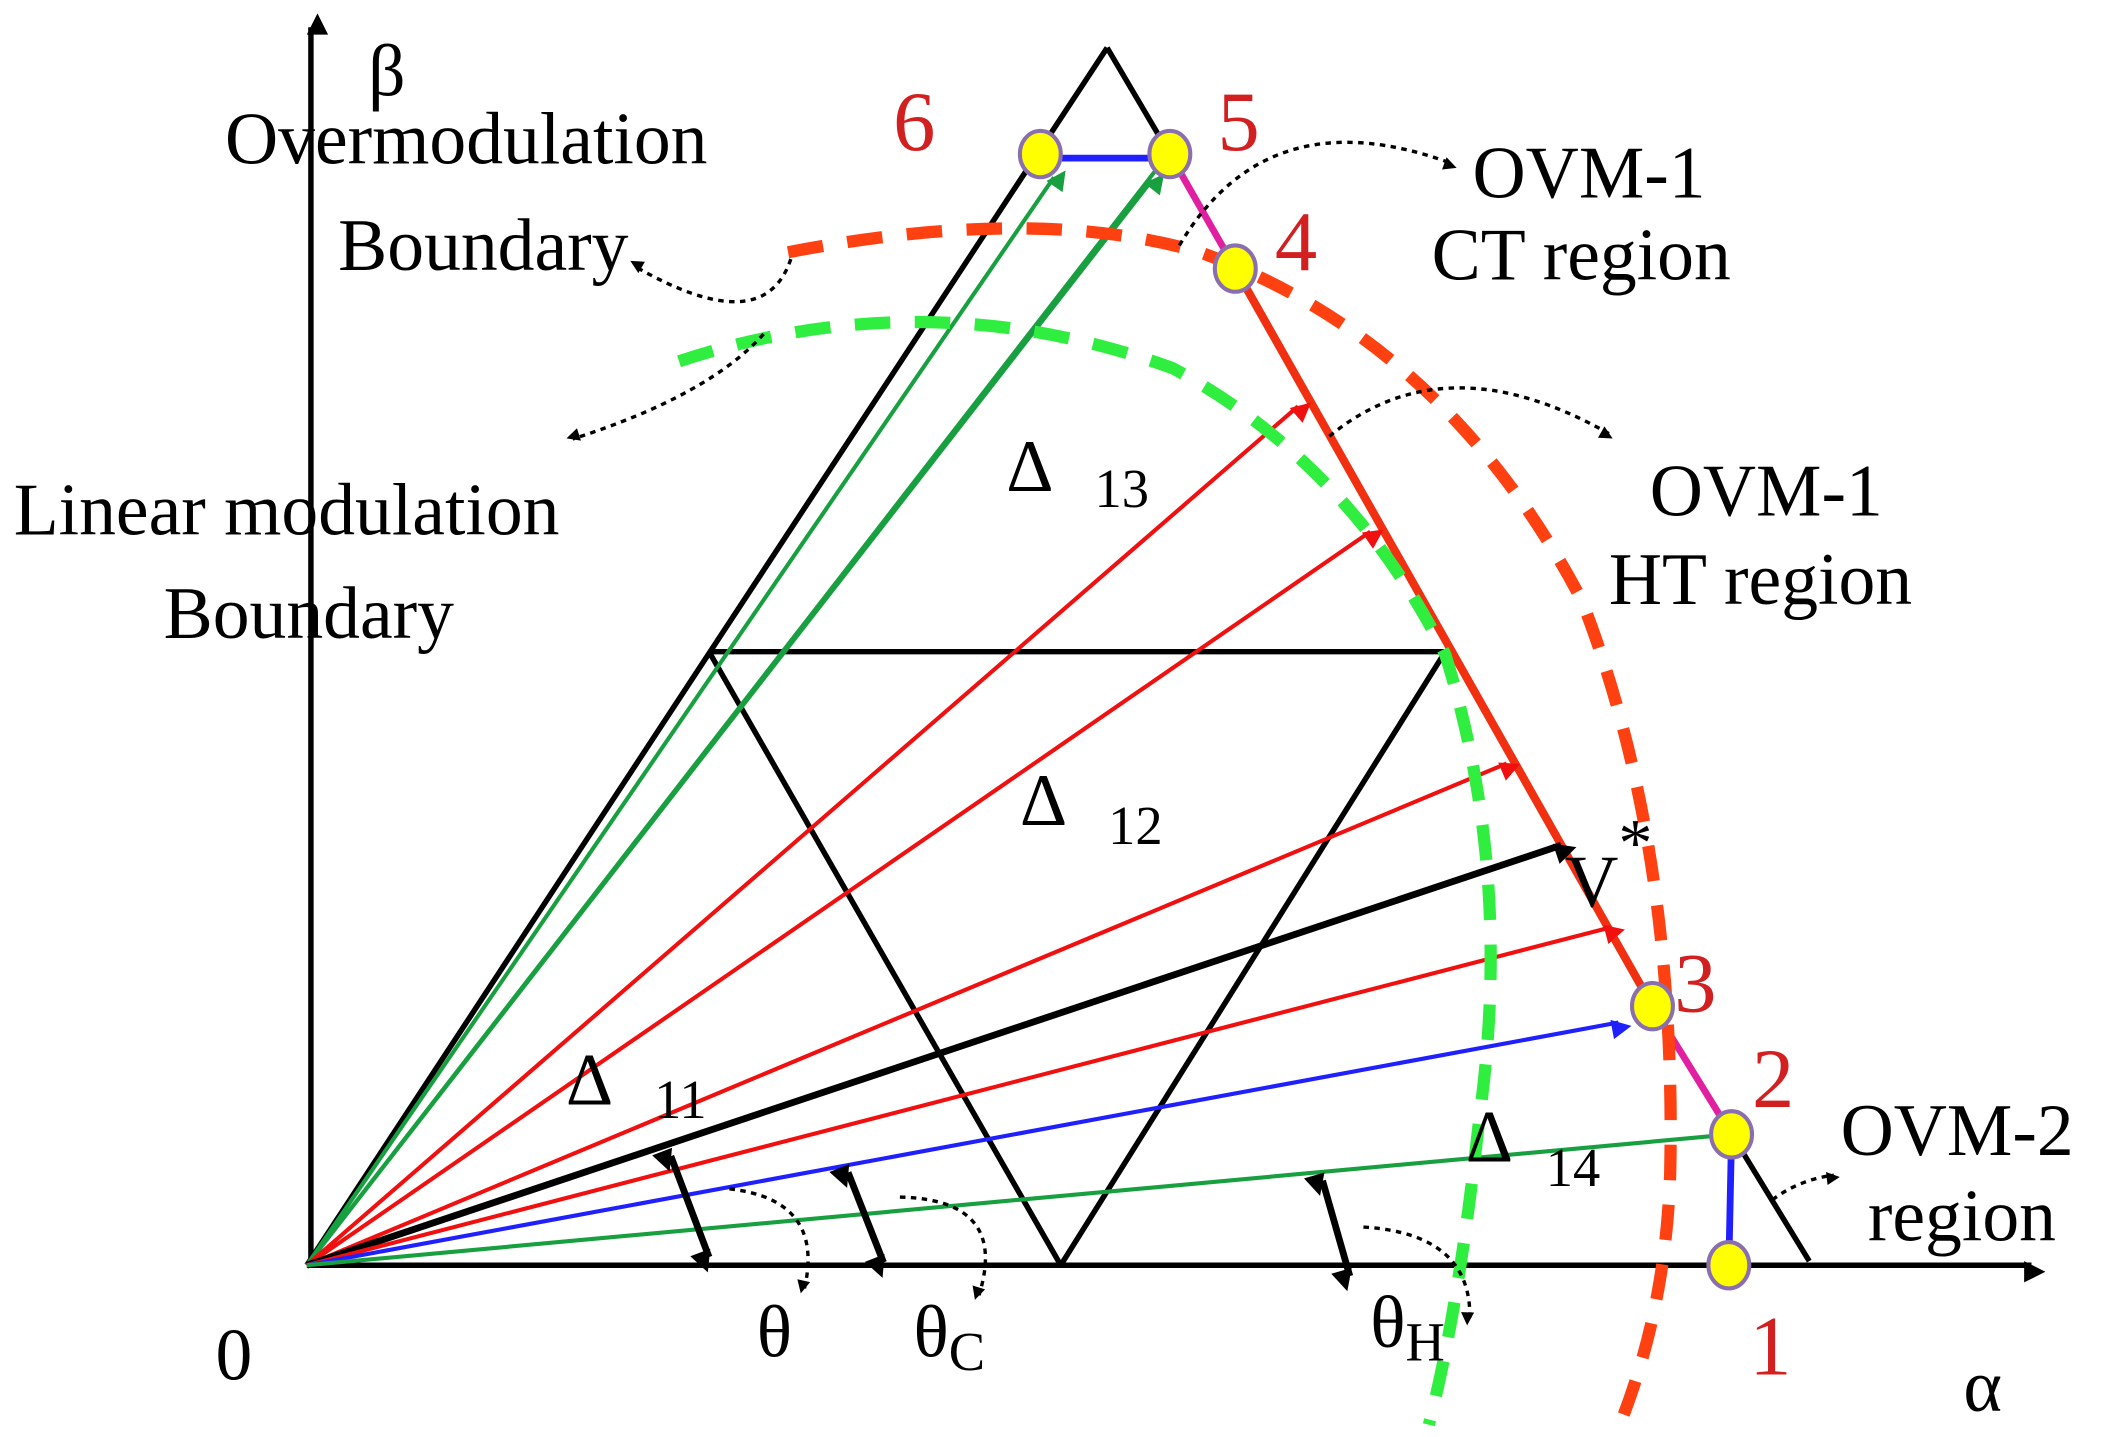  Describe the element at coordinates (1239, 122) in the screenshot. I see `point-label: 5` at that location.